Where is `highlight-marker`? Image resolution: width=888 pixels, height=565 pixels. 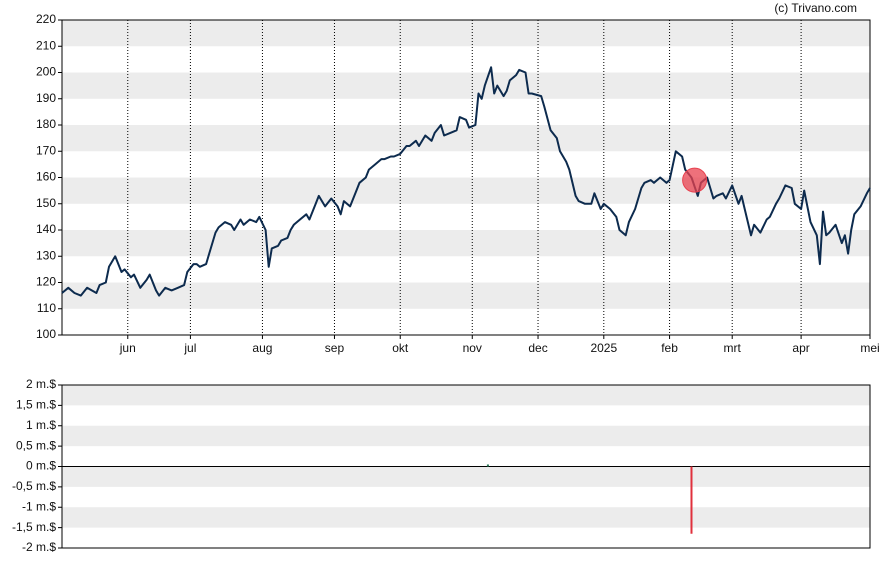
highlight-marker is located at coordinates (695, 180).